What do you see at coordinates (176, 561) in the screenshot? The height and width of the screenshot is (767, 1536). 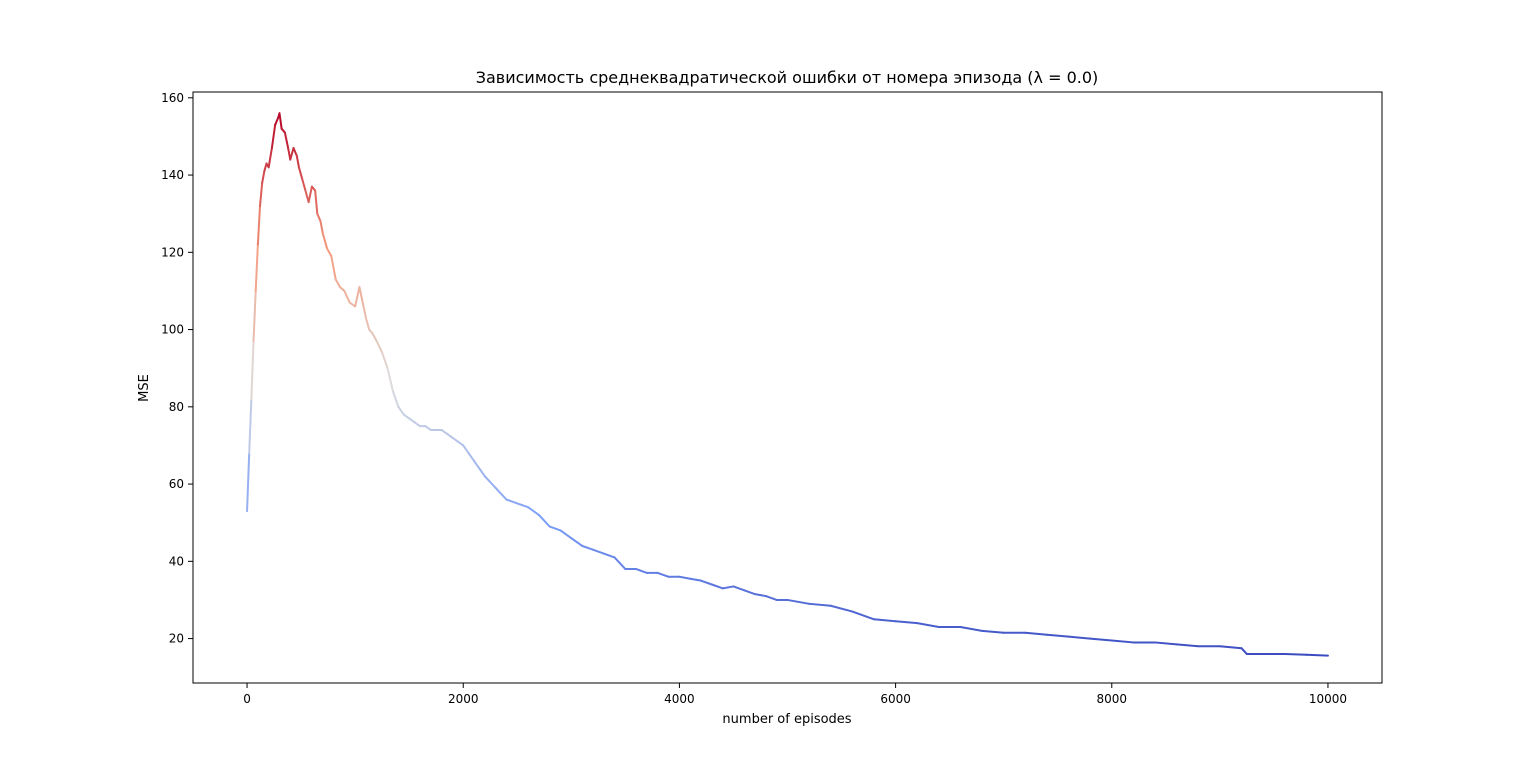 I see `y-tick-label: 40` at bounding box center [176, 561].